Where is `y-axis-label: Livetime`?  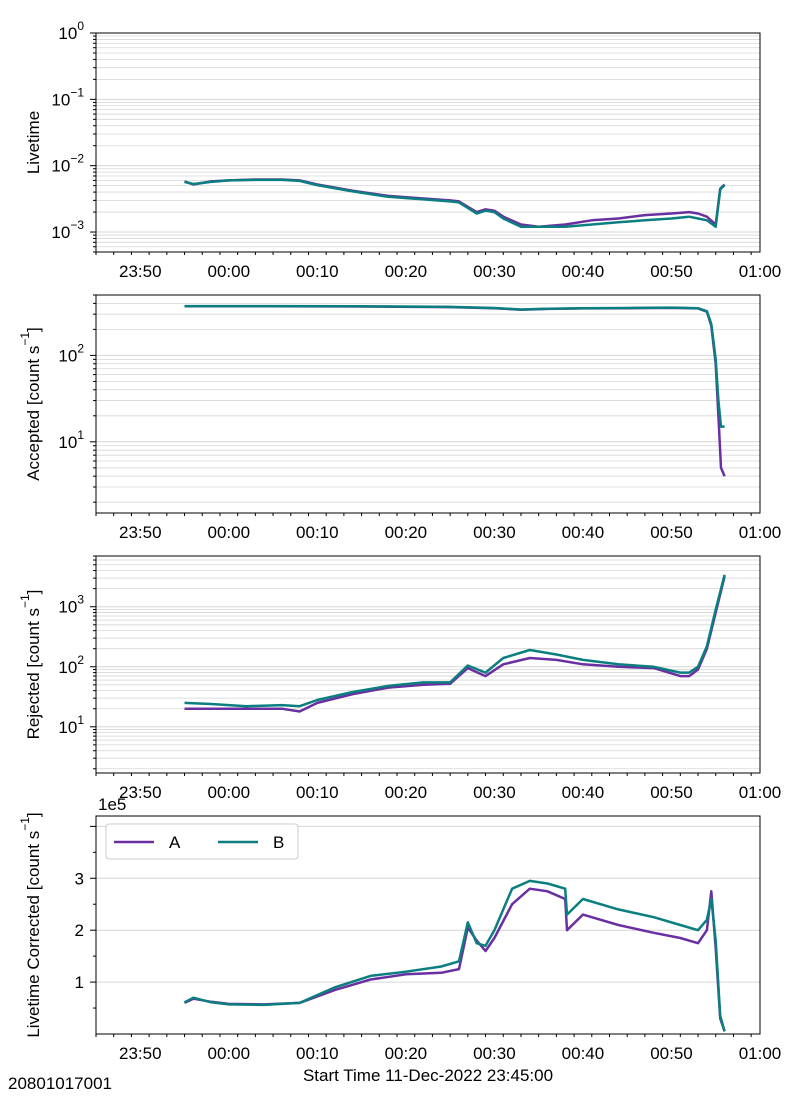
y-axis-label: Livetime is located at coordinates (33, 142).